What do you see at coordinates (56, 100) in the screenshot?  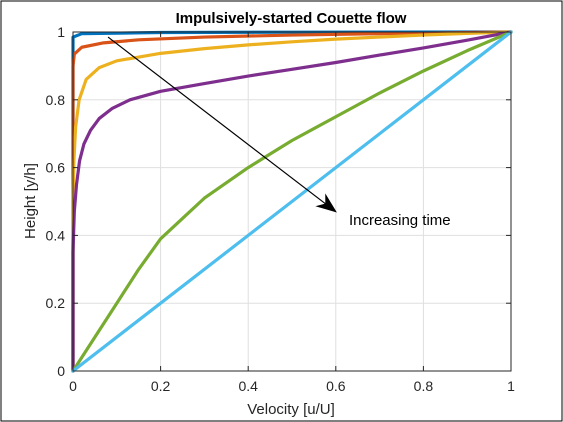 I see `y-tick-label: 0.8` at bounding box center [56, 100].